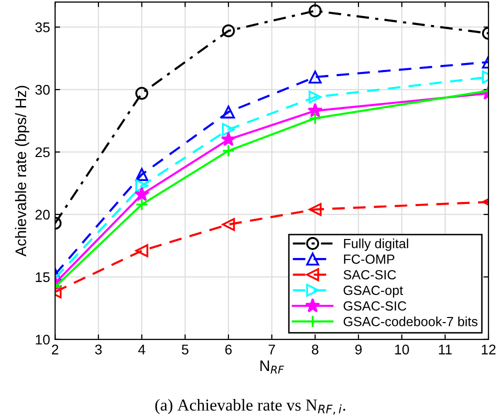 This screenshot has width=501, height=419. What do you see at coordinates (445, 349) in the screenshot?
I see `x-tick-label: 11` at bounding box center [445, 349].